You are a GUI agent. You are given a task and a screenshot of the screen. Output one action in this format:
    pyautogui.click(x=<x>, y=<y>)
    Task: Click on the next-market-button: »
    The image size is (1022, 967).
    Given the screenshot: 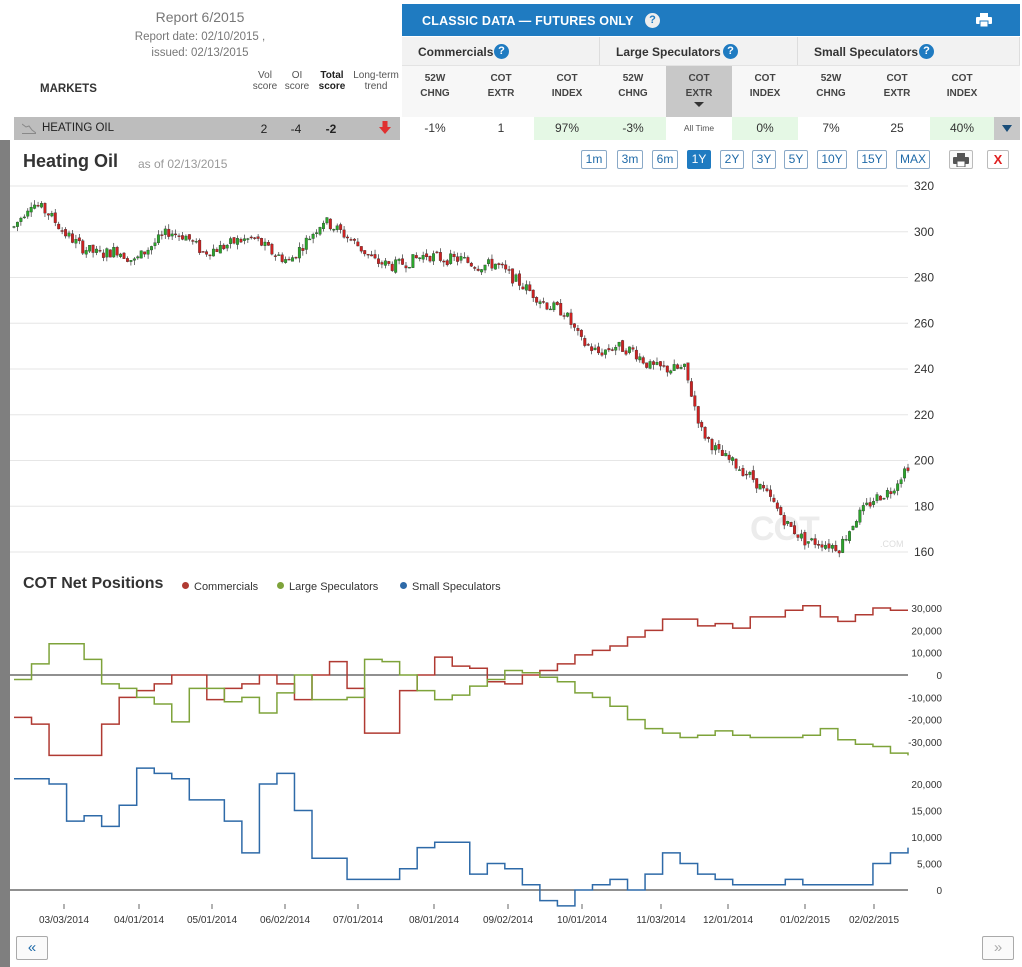 What is the action you would take?
    pyautogui.click(x=998, y=948)
    